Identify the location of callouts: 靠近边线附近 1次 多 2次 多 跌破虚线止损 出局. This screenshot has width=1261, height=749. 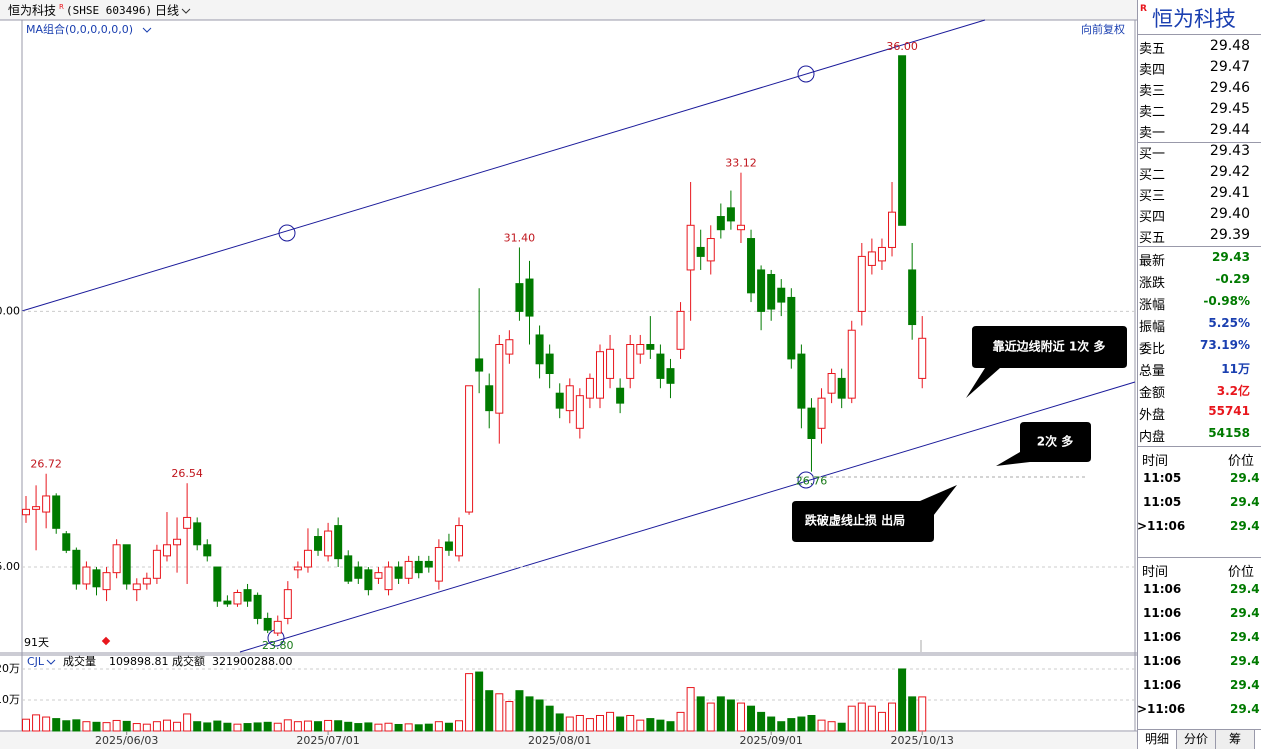
(959, 434).